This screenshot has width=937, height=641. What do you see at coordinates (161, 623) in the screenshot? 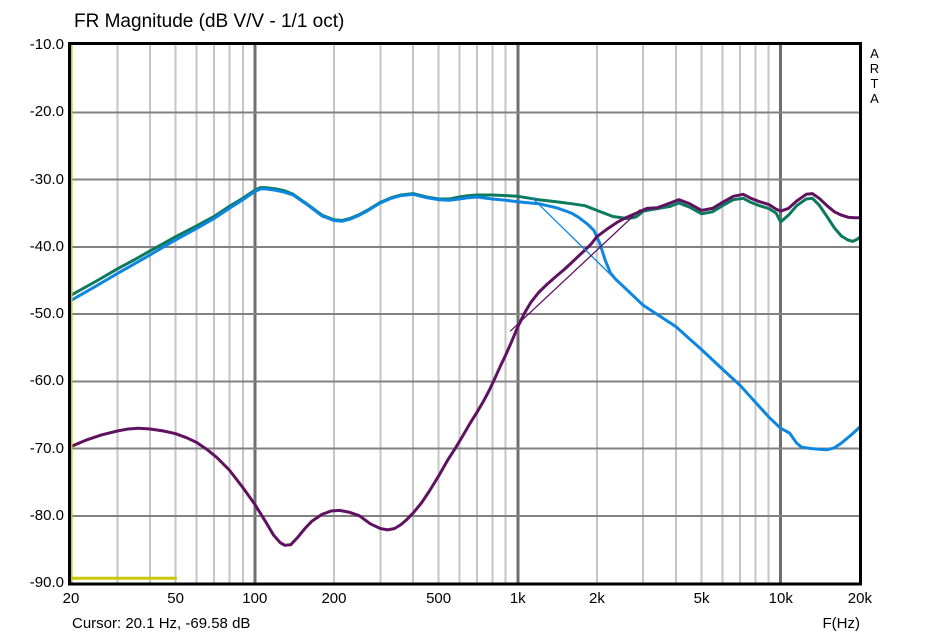
I see `cursor-readout: Cursor: 20.1 Hz, -69.58 dB` at bounding box center [161, 623].